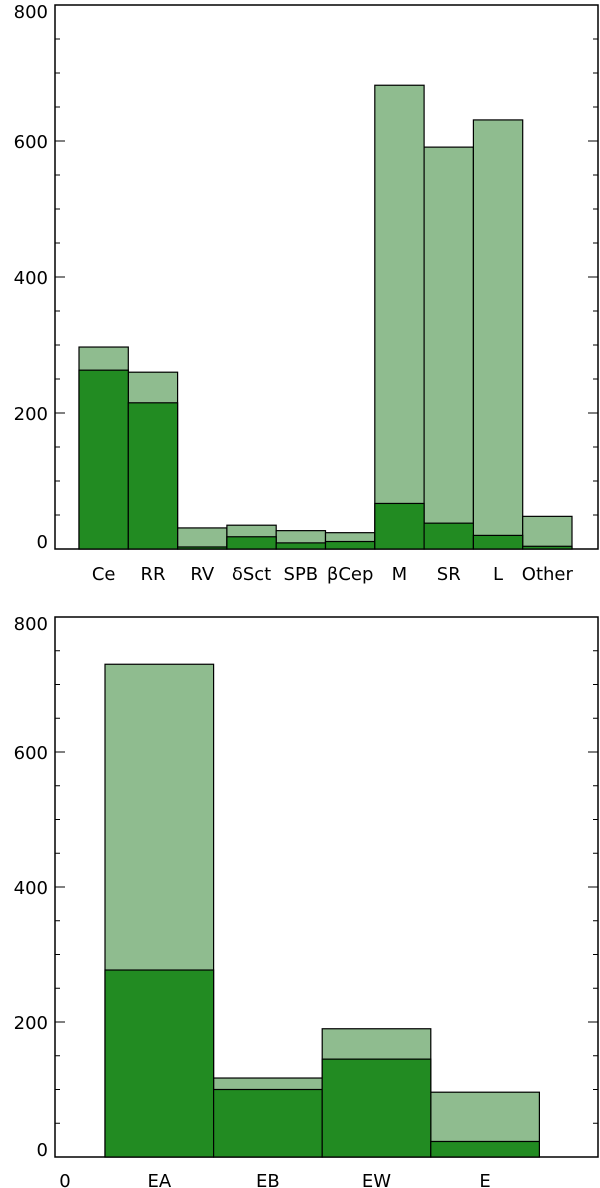 This screenshot has height=1188, width=600. I want to click on x-tick-label: EW, so click(376, 1179).